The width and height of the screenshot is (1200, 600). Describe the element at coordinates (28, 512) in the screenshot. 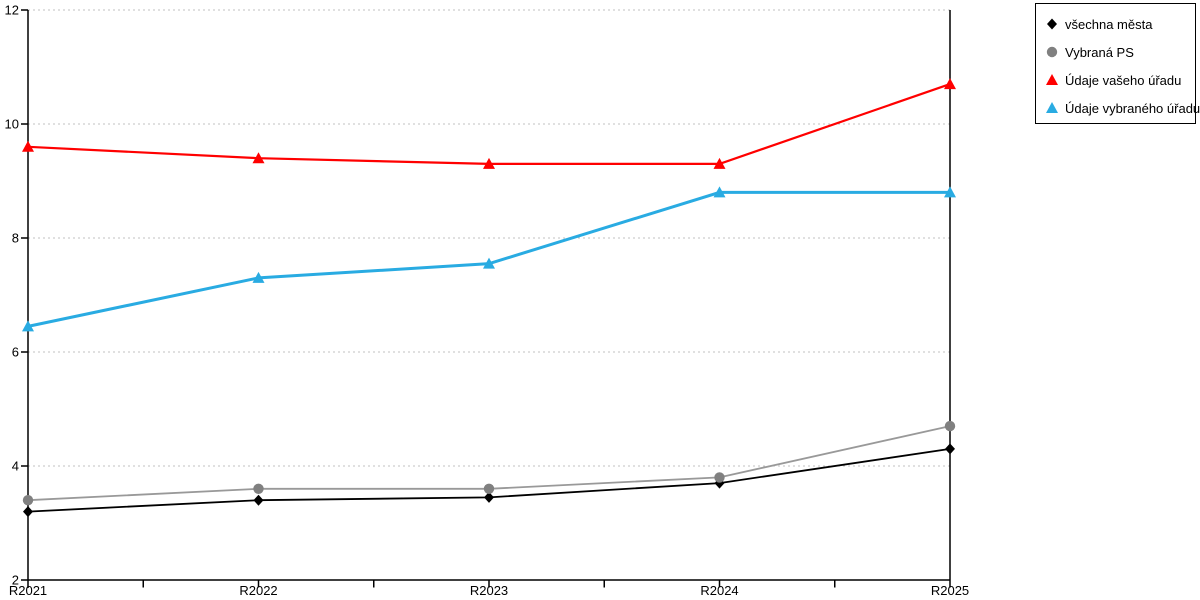

I see `data-point-vsechna-mesta-R2021` at that location.